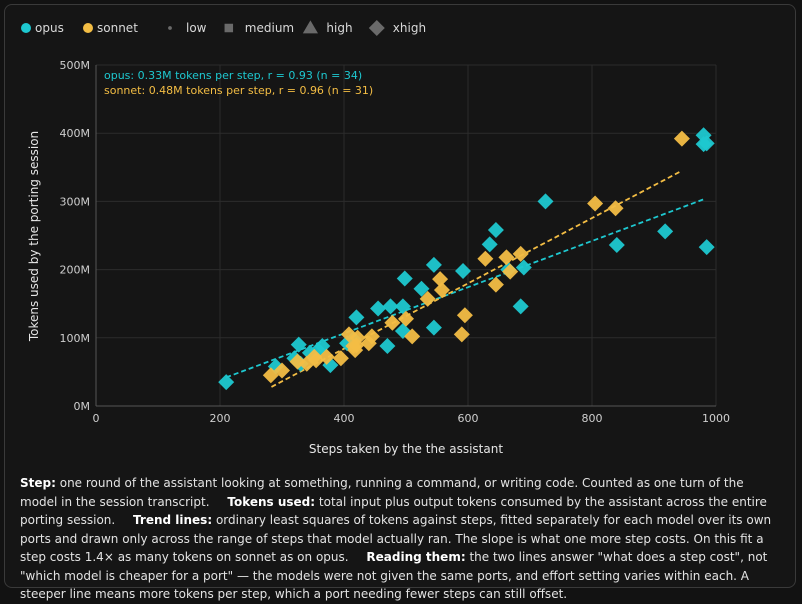  Describe the element at coordinates (220, 418) in the screenshot. I see `x-tick-label: 200` at that location.